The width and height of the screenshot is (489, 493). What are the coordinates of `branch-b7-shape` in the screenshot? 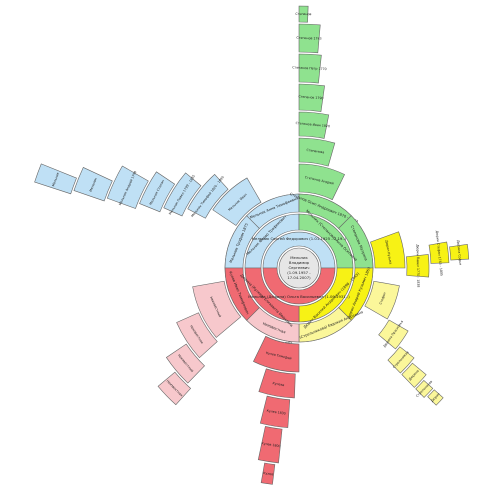 It's located at (55, 179).